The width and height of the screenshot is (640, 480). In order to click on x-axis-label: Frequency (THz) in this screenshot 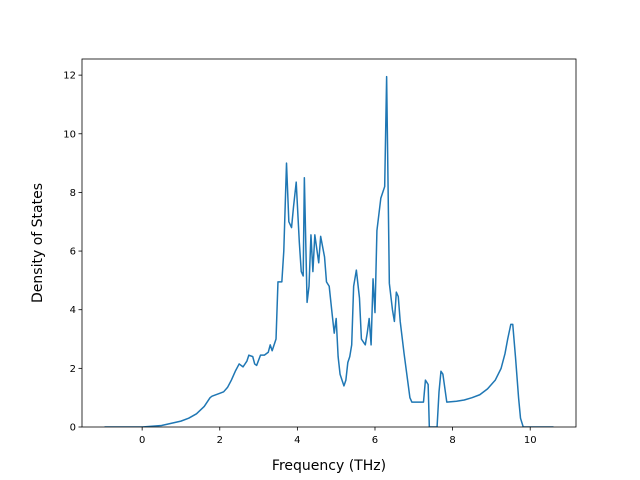, I will do `click(329, 466)`.